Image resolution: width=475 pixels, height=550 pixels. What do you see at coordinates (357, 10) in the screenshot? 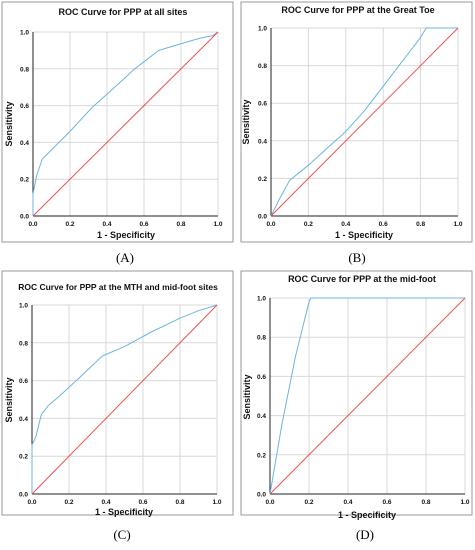
I see `chart-title: ROC Curve for PPP at the Great Toe` at bounding box center [357, 10].